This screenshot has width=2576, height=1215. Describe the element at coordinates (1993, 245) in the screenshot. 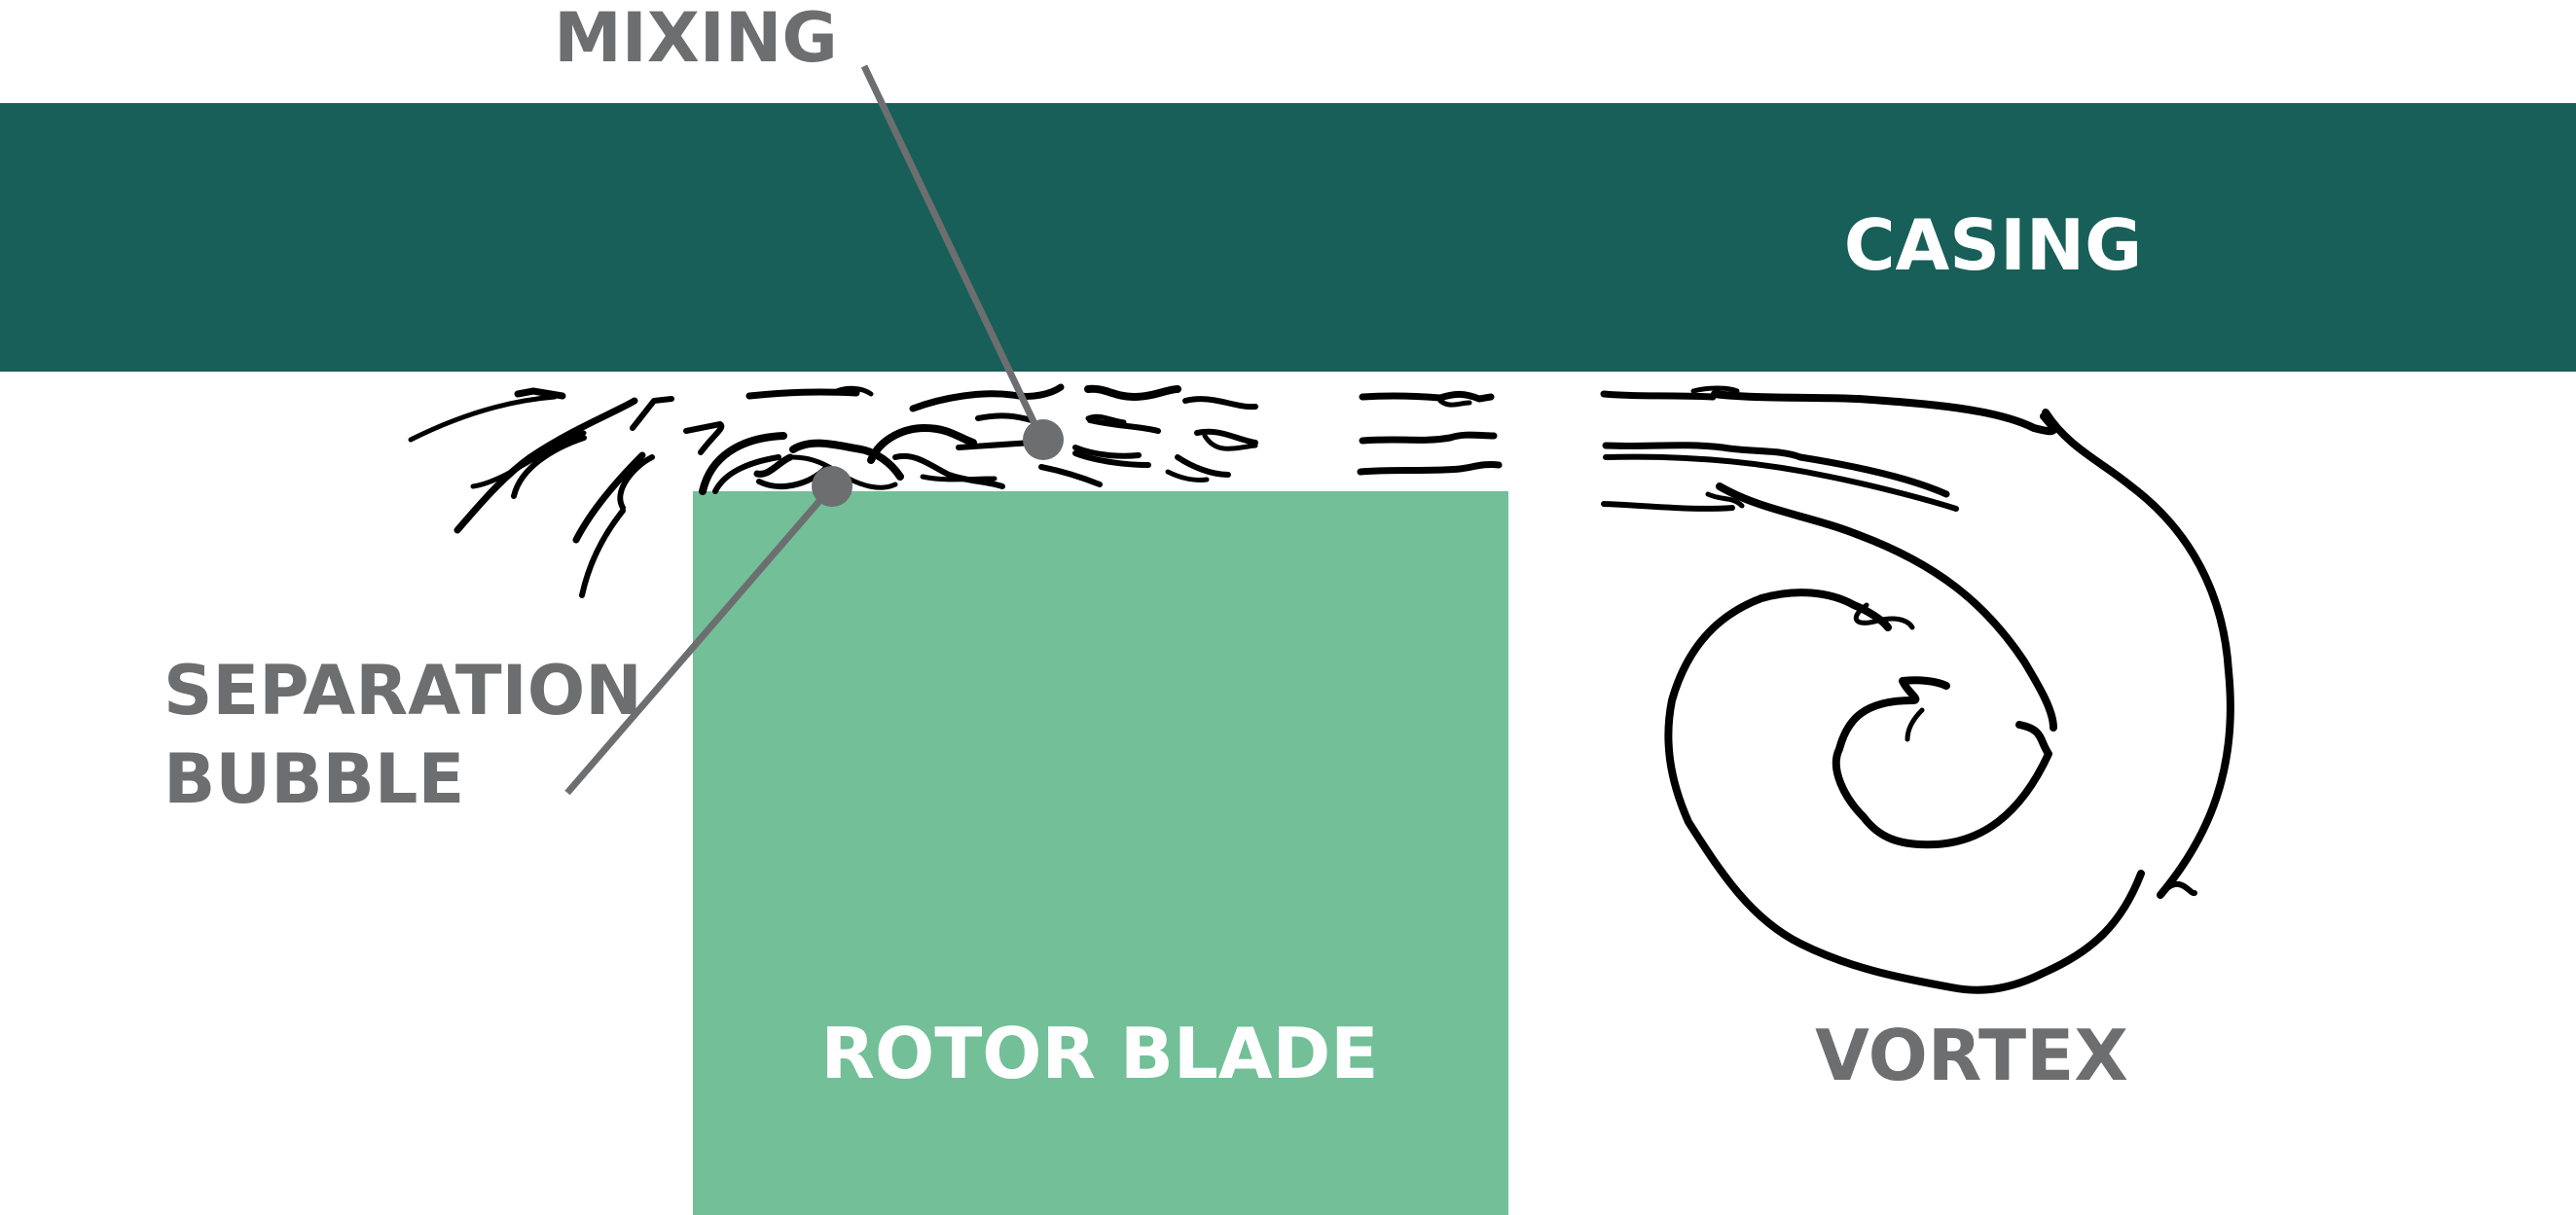

I see `casing-label: CASING` at that location.